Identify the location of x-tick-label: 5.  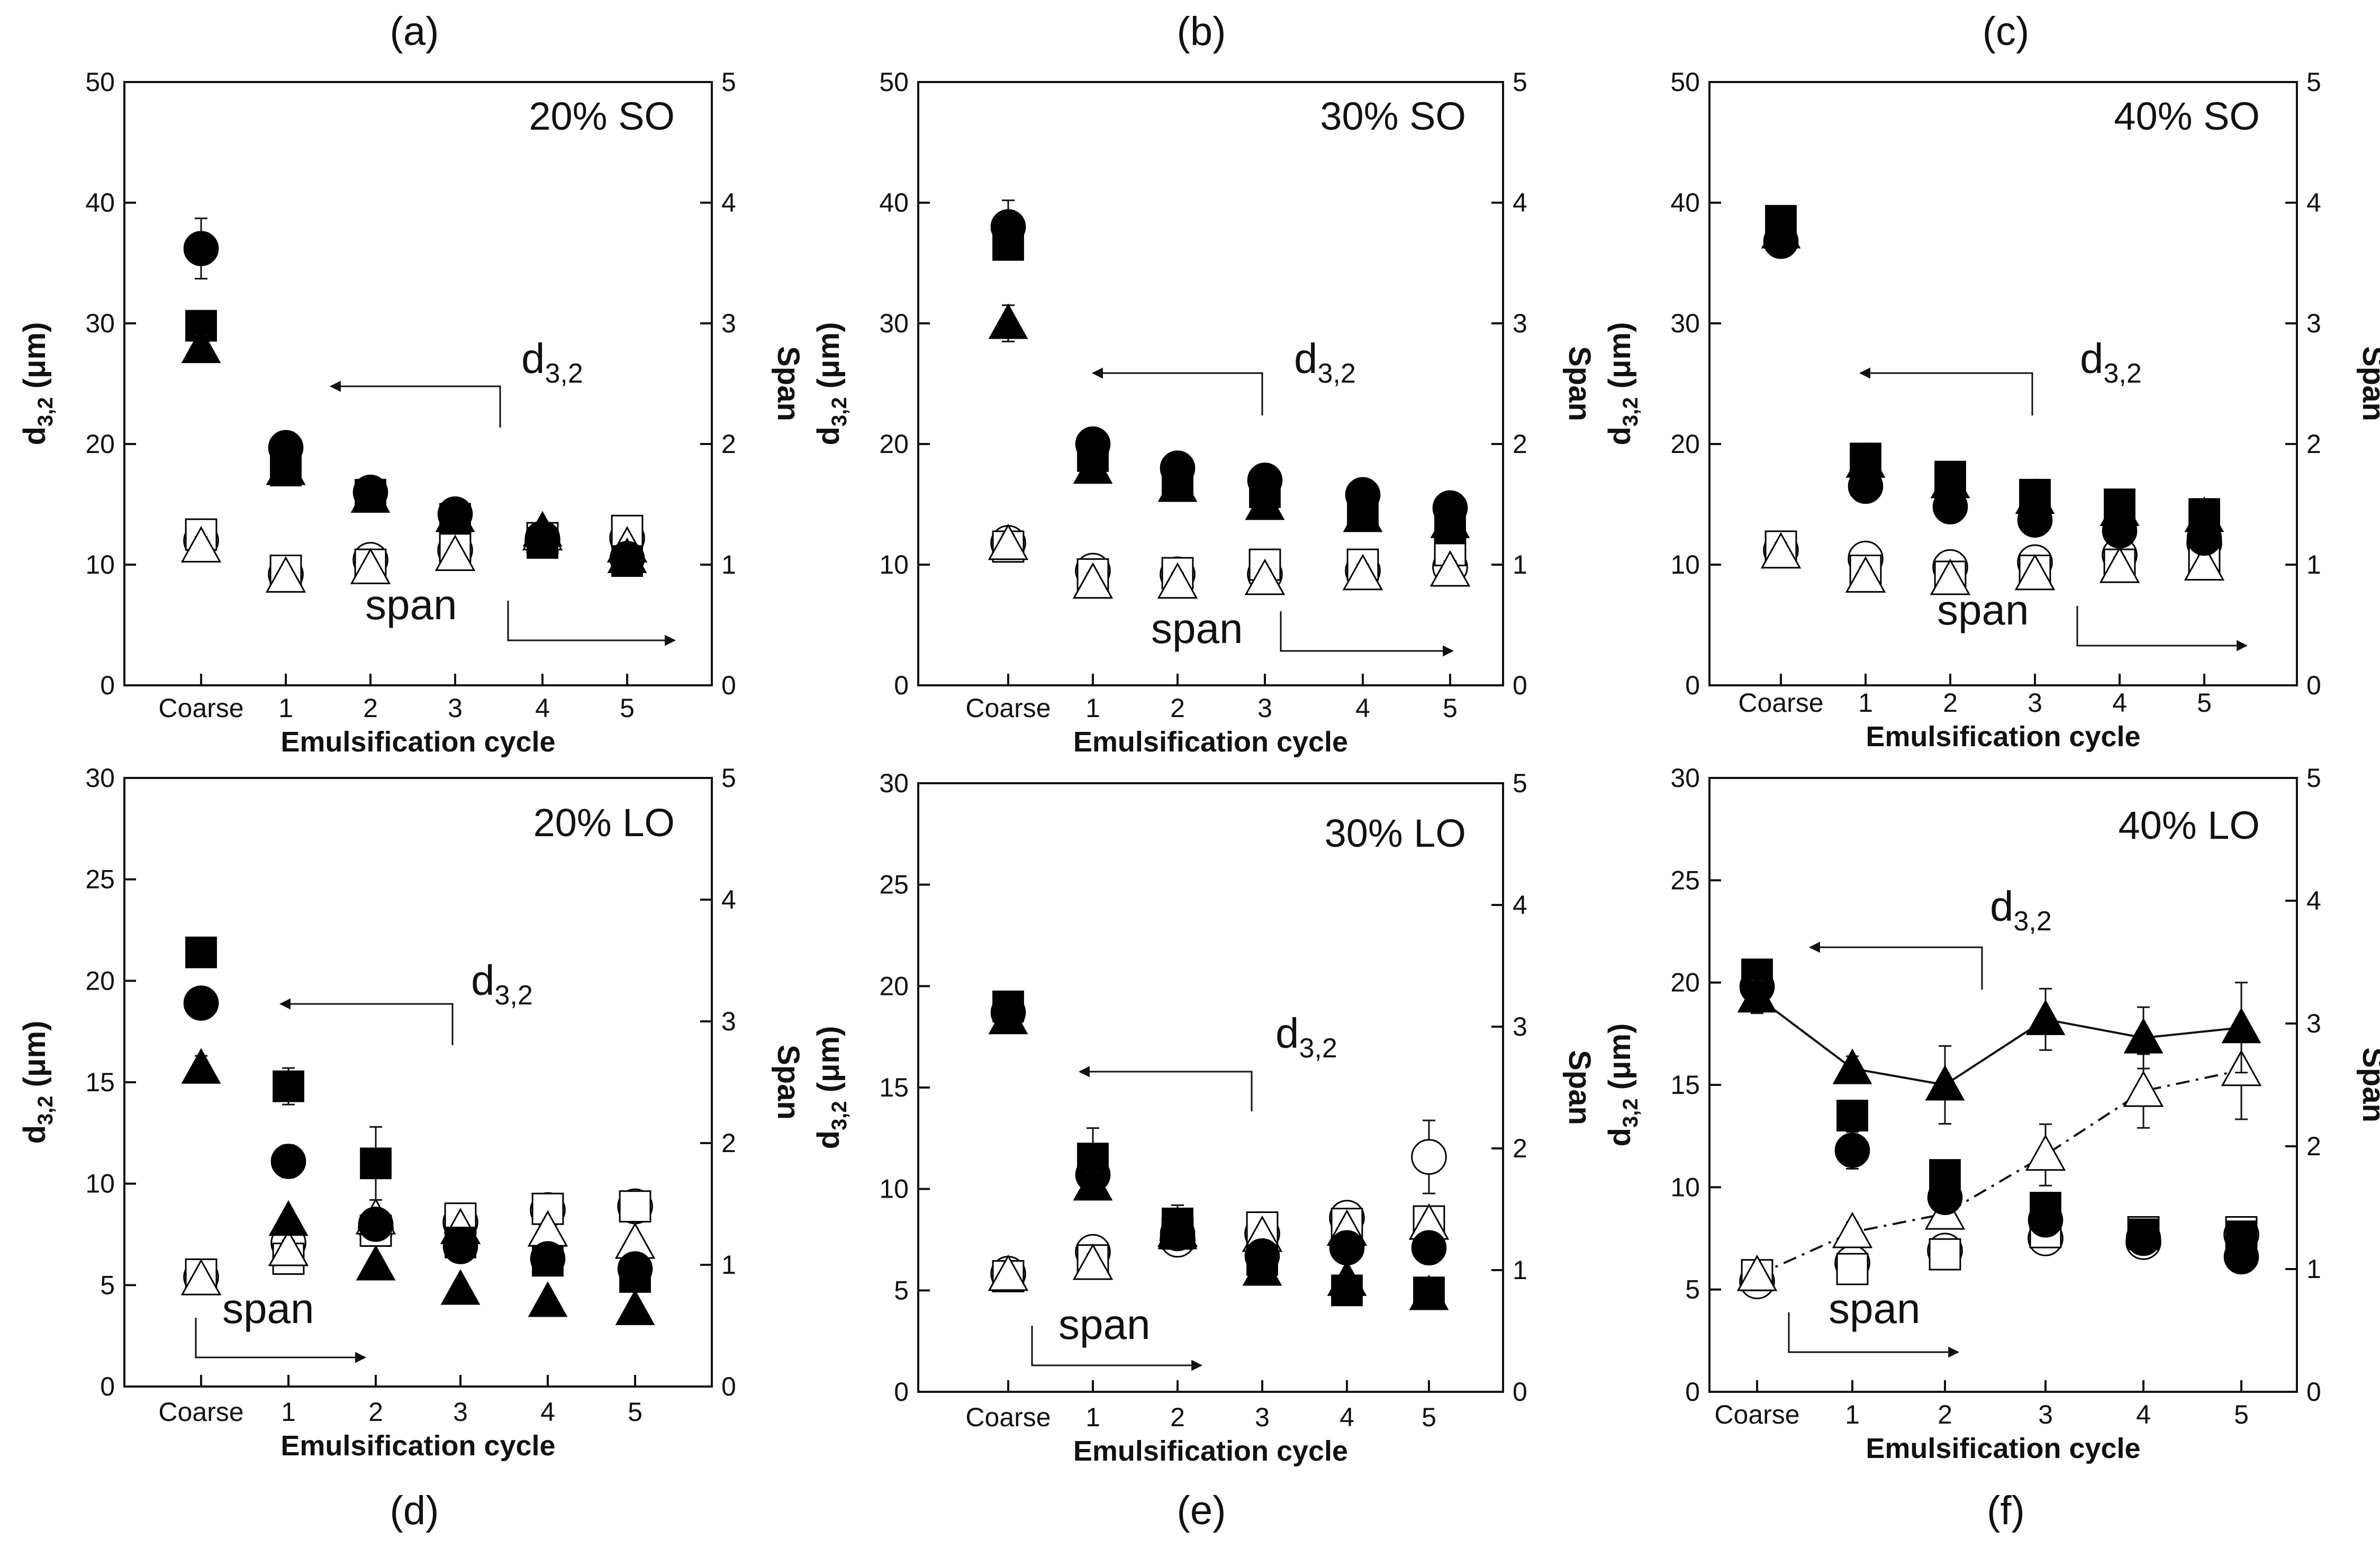
(635, 1412).